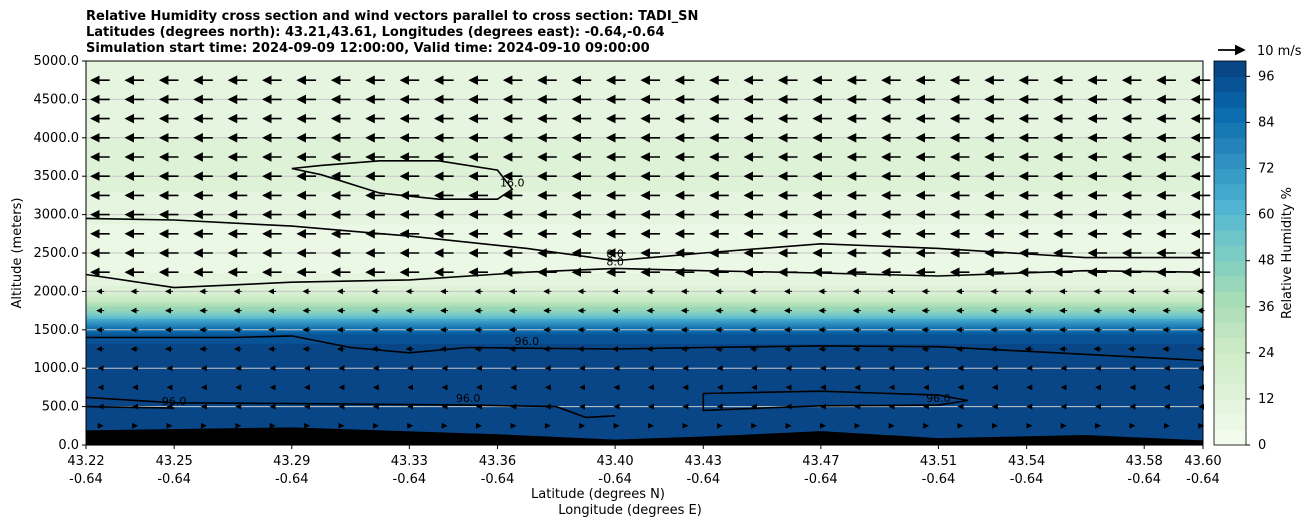  What do you see at coordinates (57, 330) in the screenshot?
I see `y-tick-label: 1500.0` at bounding box center [57, 330].